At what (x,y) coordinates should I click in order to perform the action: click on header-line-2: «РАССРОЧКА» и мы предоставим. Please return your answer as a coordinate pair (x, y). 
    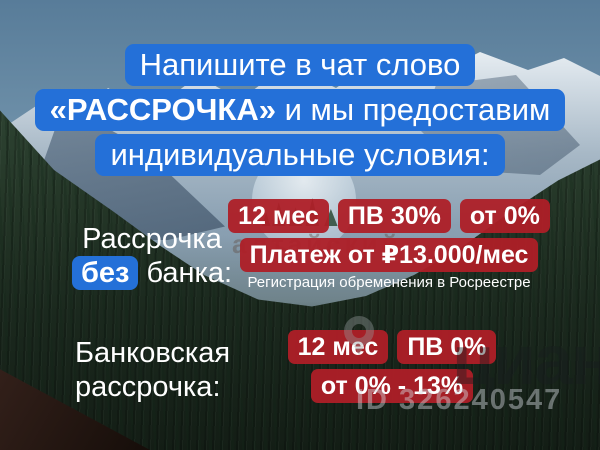
    Looking at the image, I should click on (300, 110).